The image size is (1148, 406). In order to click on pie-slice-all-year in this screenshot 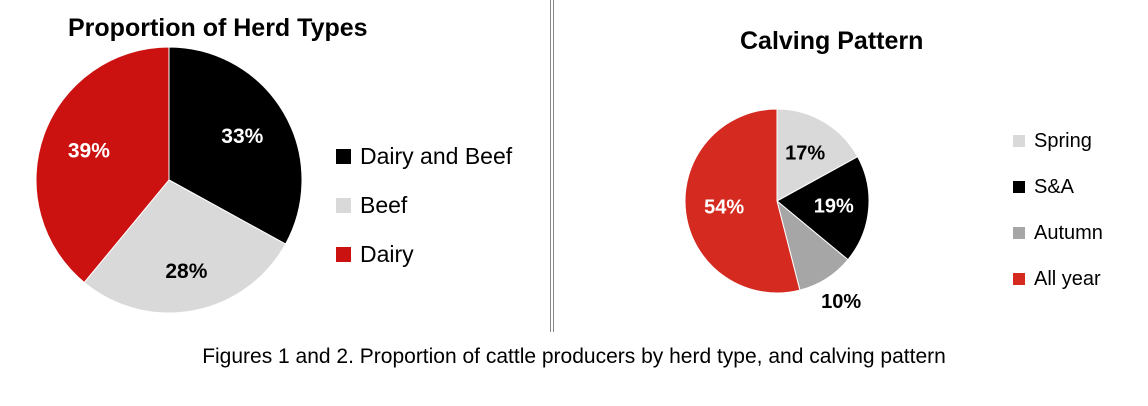, I will do `click(742, 201)`.